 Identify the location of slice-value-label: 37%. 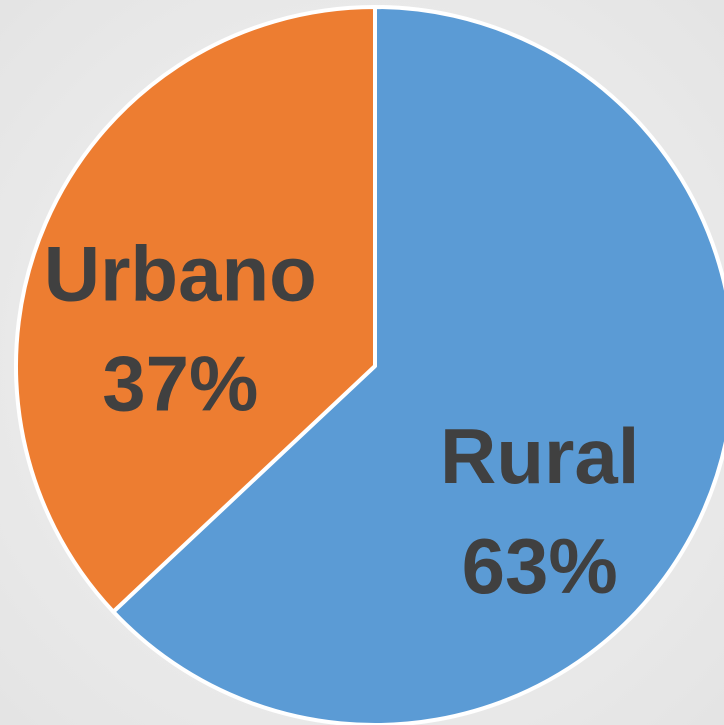
(180, 383).